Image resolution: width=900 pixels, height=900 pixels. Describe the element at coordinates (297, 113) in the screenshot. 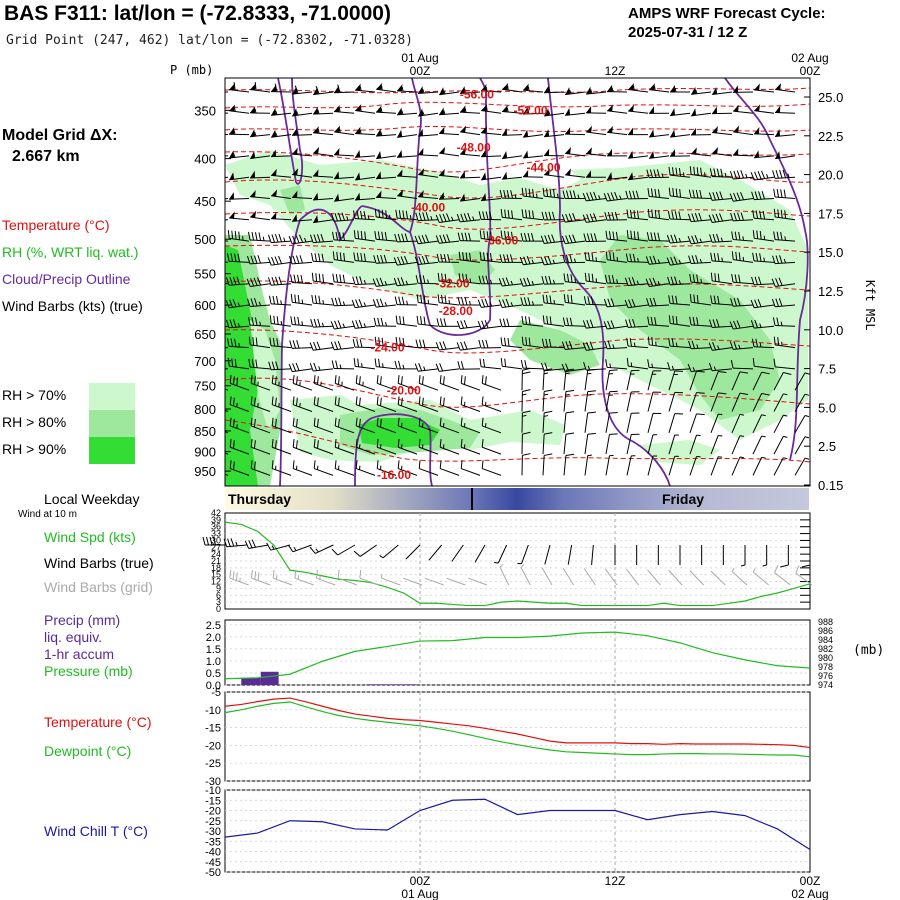

I see `barb-half-flag` at that location.